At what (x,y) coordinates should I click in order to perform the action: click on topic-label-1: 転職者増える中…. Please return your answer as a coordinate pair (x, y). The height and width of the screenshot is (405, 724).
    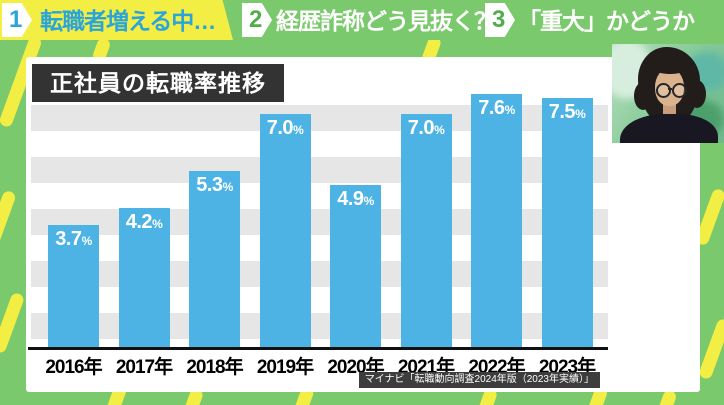
    Looking at the image, I should click on (128, 21).